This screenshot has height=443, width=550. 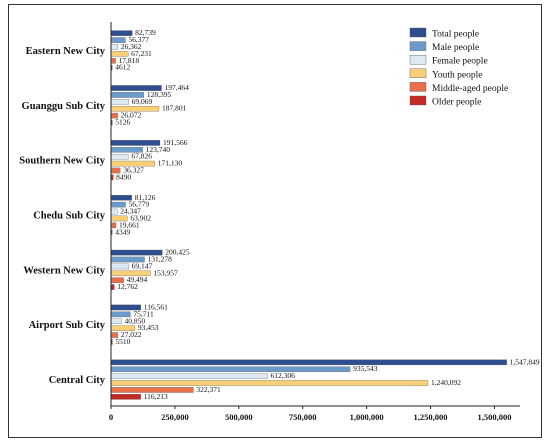 I want to click on data-label: 36,327, so click(x=133, y=169).